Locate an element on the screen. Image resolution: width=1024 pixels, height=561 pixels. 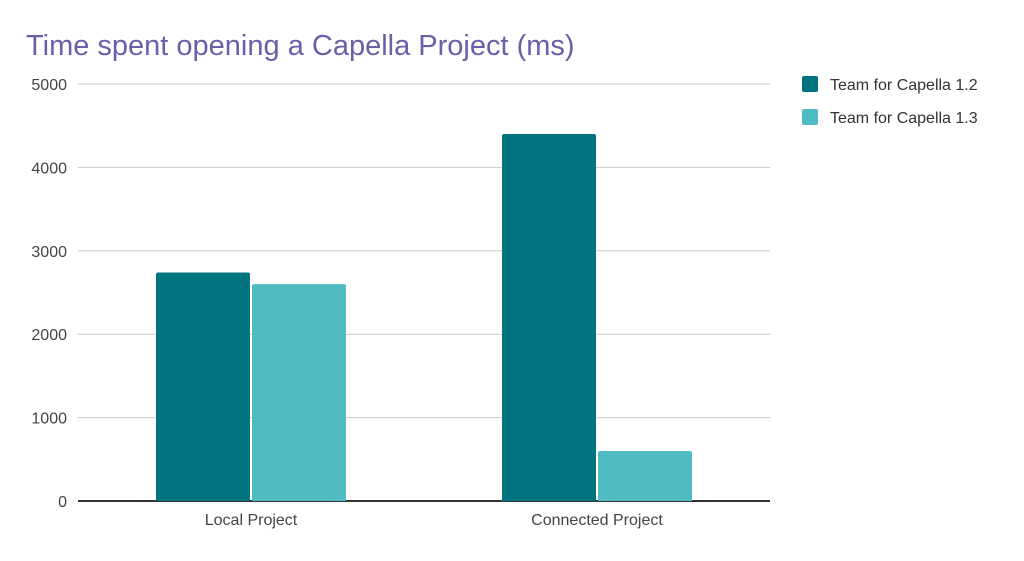
legend-label: Team for Capella 1.2 is located at coordinates (904, 85).